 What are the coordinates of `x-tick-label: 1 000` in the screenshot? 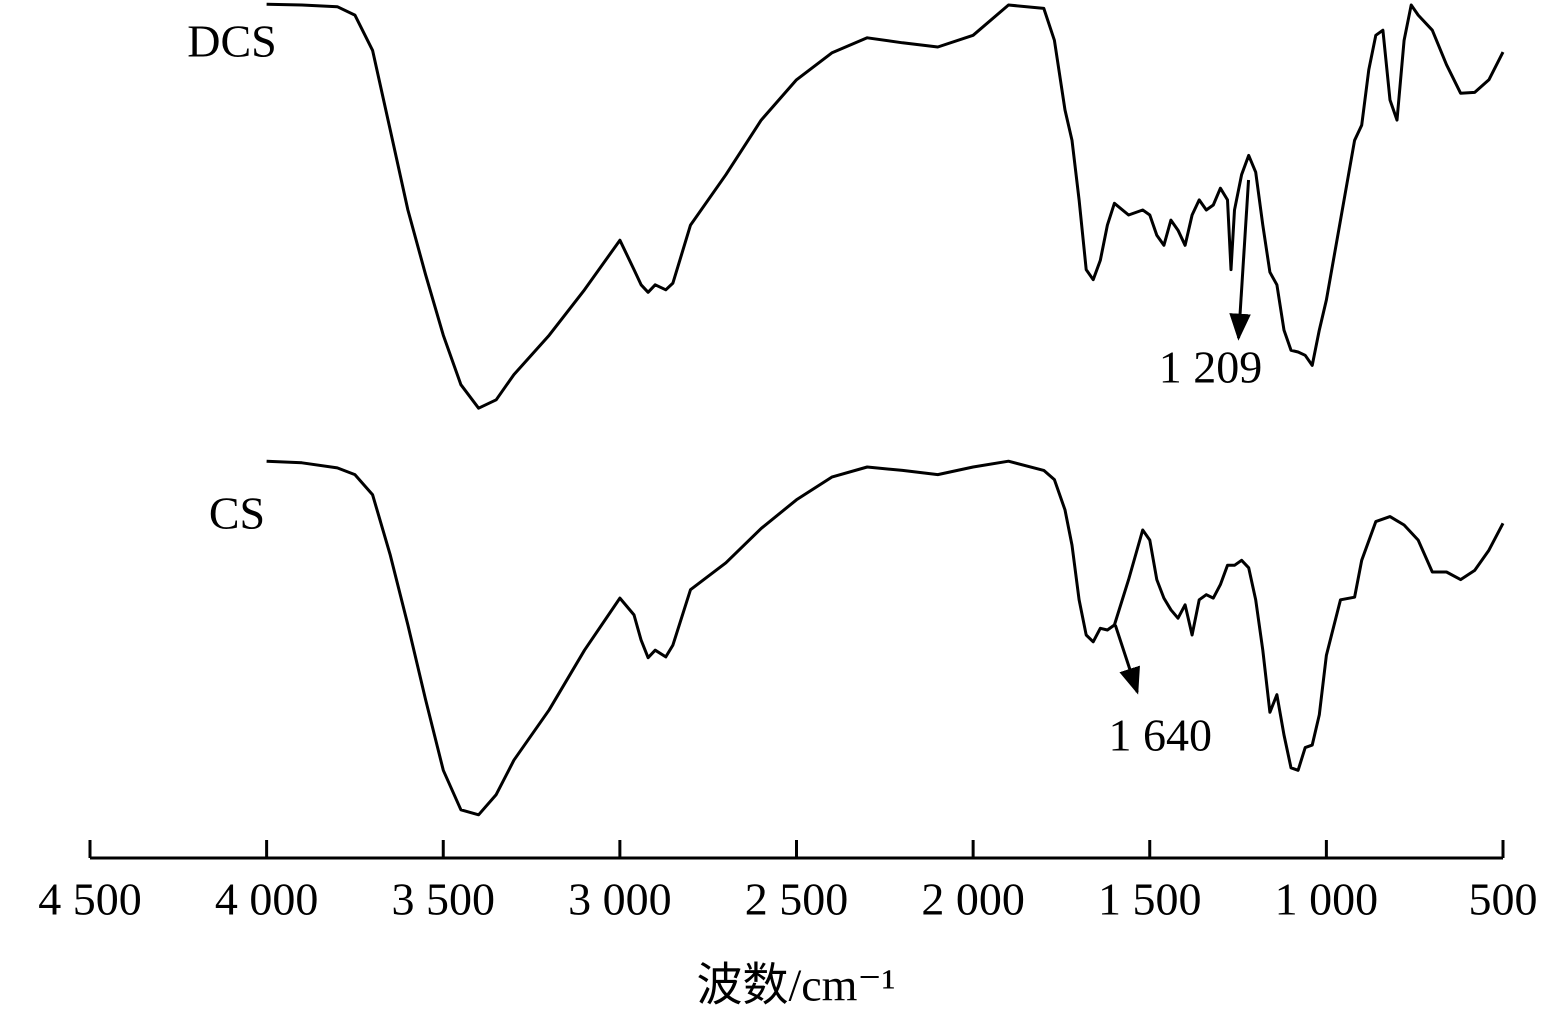 It's located at (1327, 899).